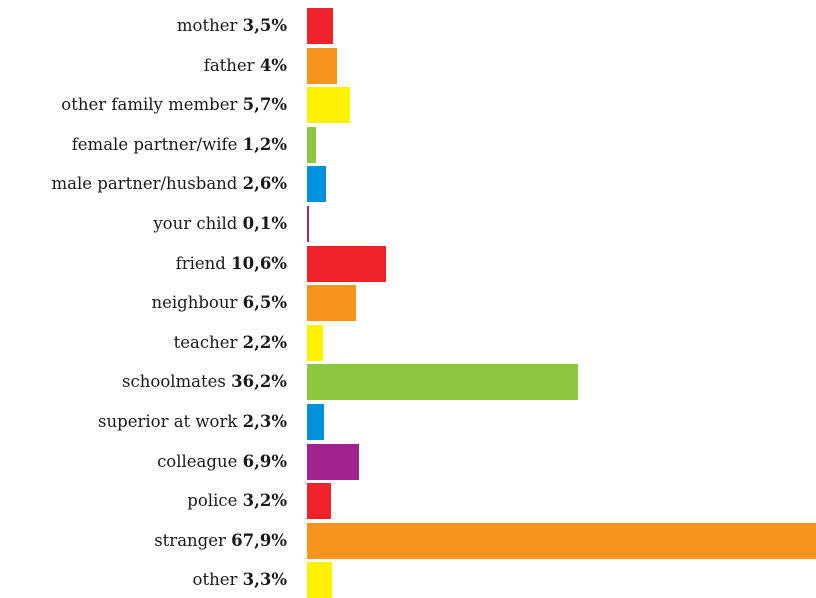 This screenshot has height=598, width=816. What do you see at coordinates (408, 342) in the screenshot?
I see `bar-row: teacher 2,2%` at bounding box center [408, 342].